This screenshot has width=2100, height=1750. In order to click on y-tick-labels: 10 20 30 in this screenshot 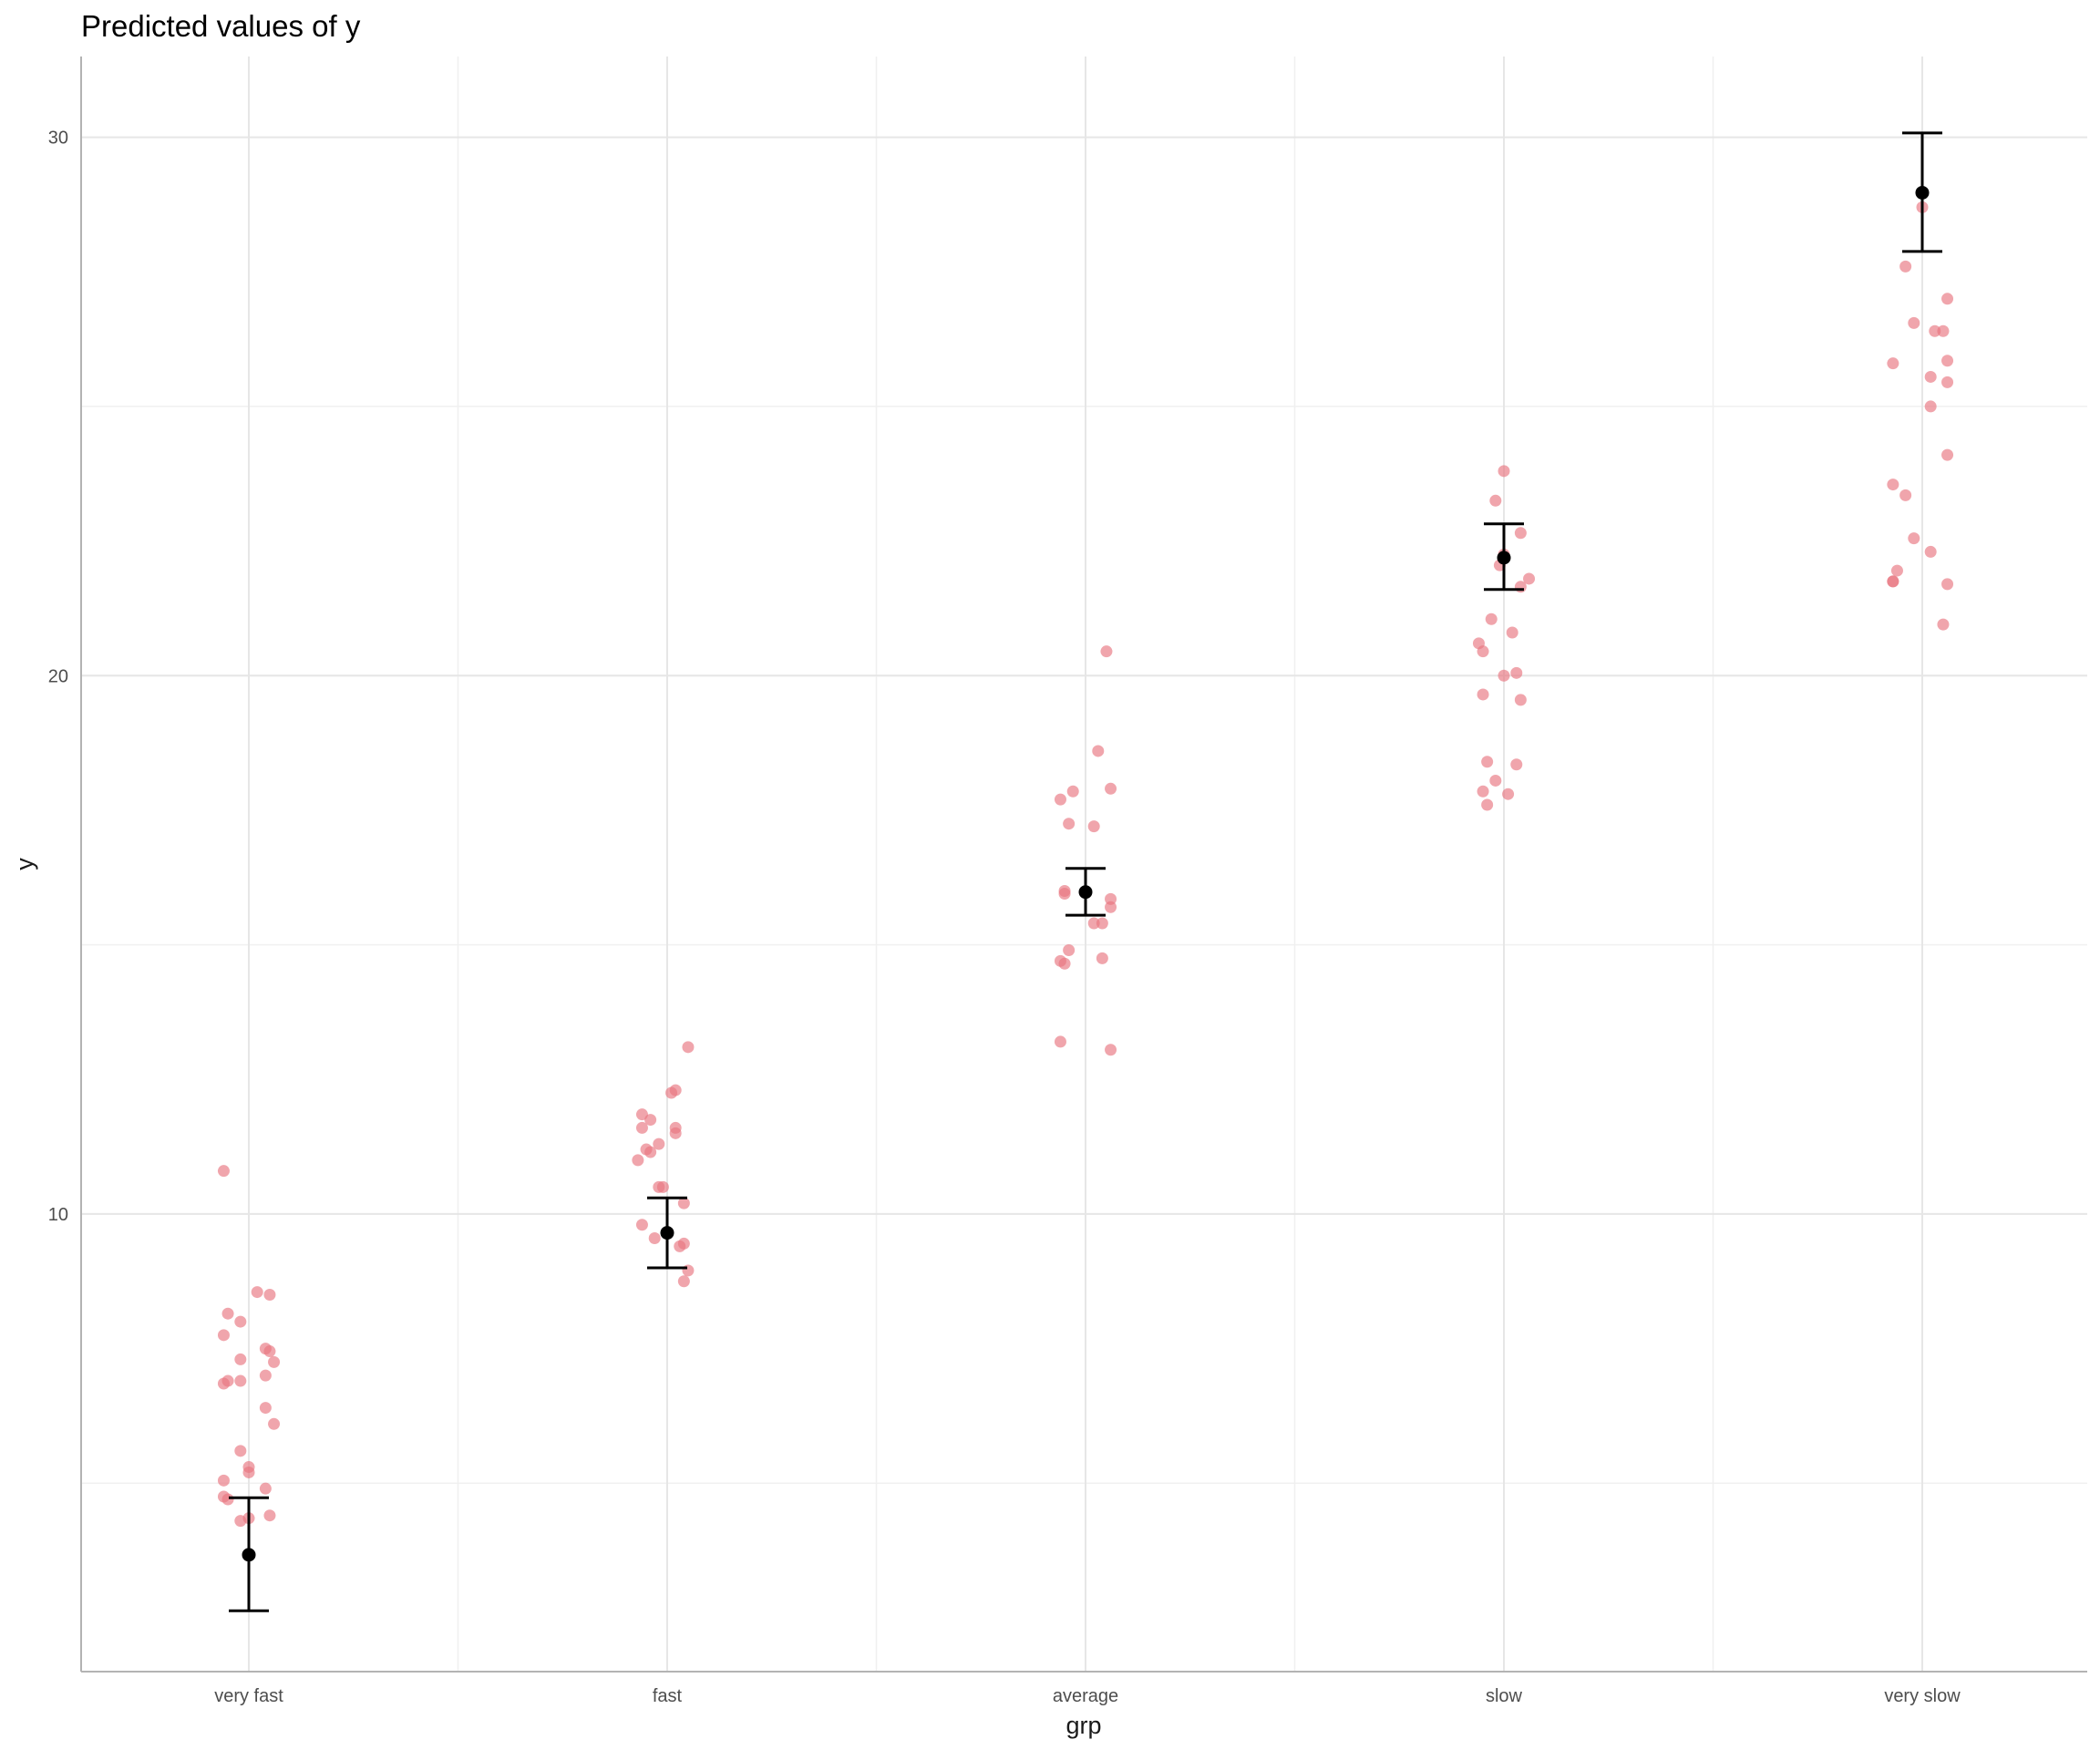, I will do `click(58, 677)`.